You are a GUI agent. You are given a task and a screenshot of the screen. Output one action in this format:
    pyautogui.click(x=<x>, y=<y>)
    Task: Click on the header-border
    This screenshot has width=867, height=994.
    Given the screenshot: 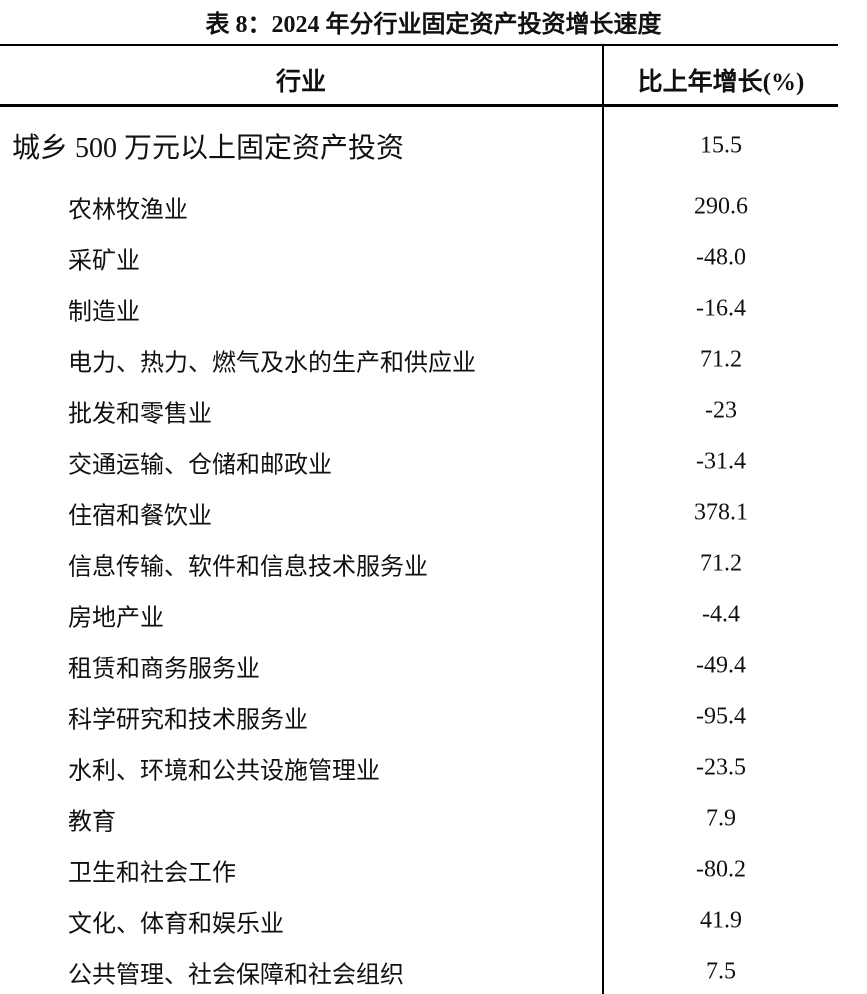 What is the action you would take?
    pyautogui.click(x=419, y=105)
    